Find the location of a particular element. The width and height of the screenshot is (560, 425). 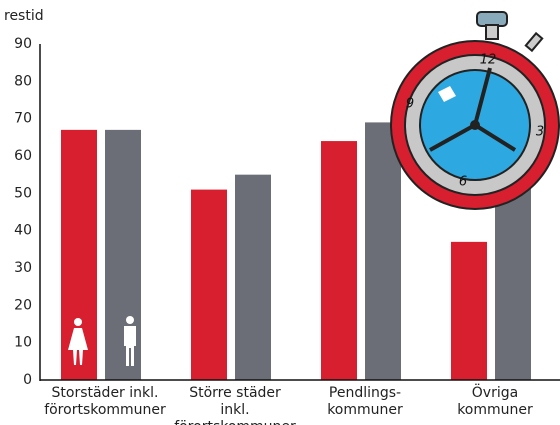

y-tick-label: 90 is located at coordinates (23, 44).